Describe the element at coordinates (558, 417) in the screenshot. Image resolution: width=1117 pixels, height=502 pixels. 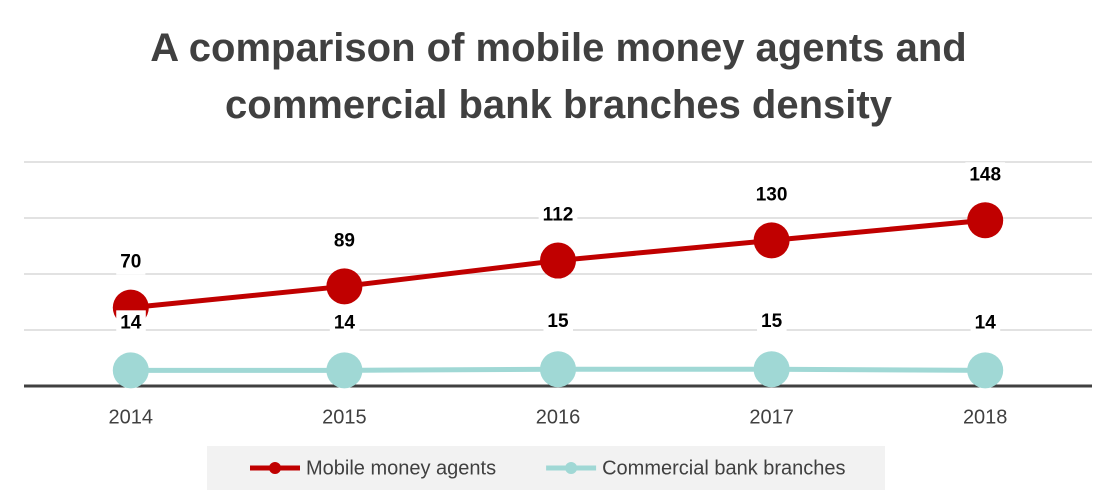
I see `x-tick-label: 2016` at that location.